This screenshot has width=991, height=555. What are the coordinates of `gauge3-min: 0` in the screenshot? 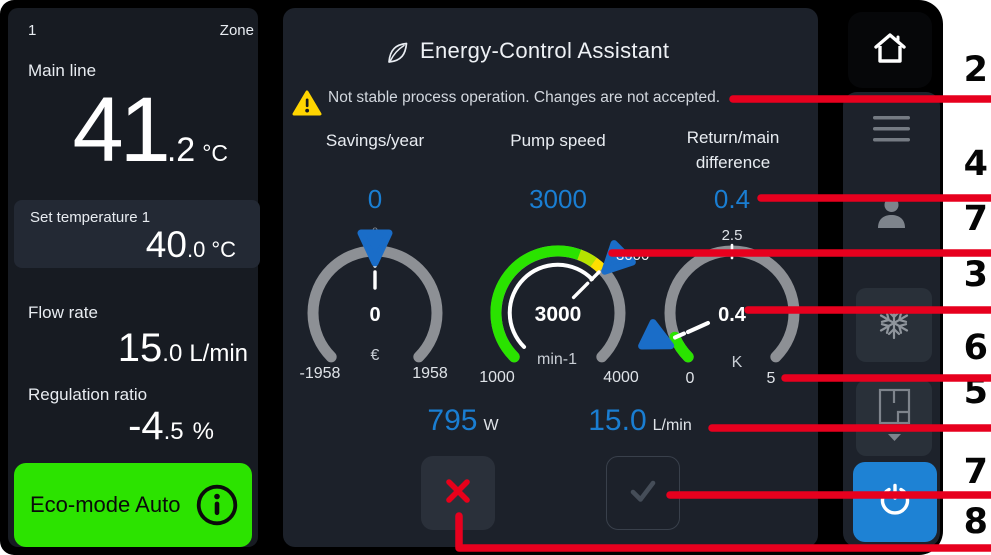 It's located at (690, 378).